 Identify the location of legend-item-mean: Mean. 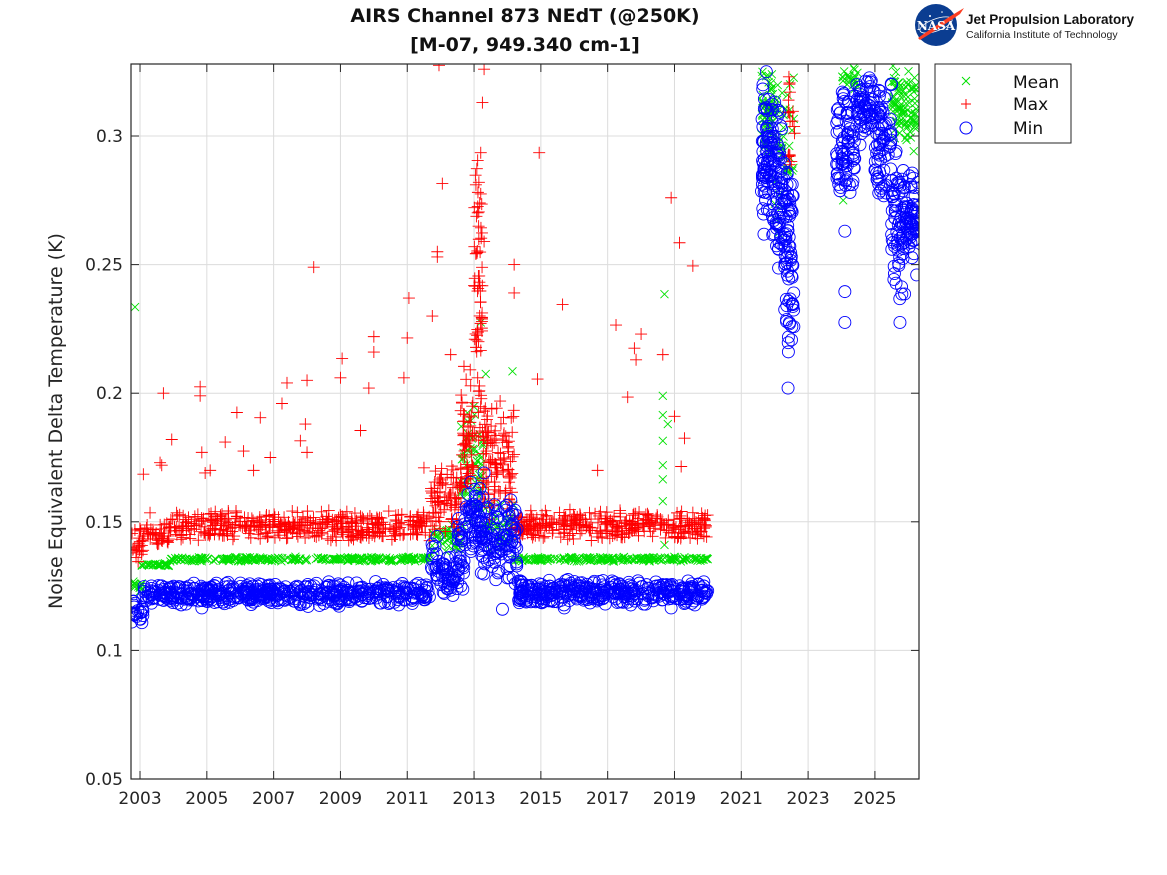
(1010, 83).